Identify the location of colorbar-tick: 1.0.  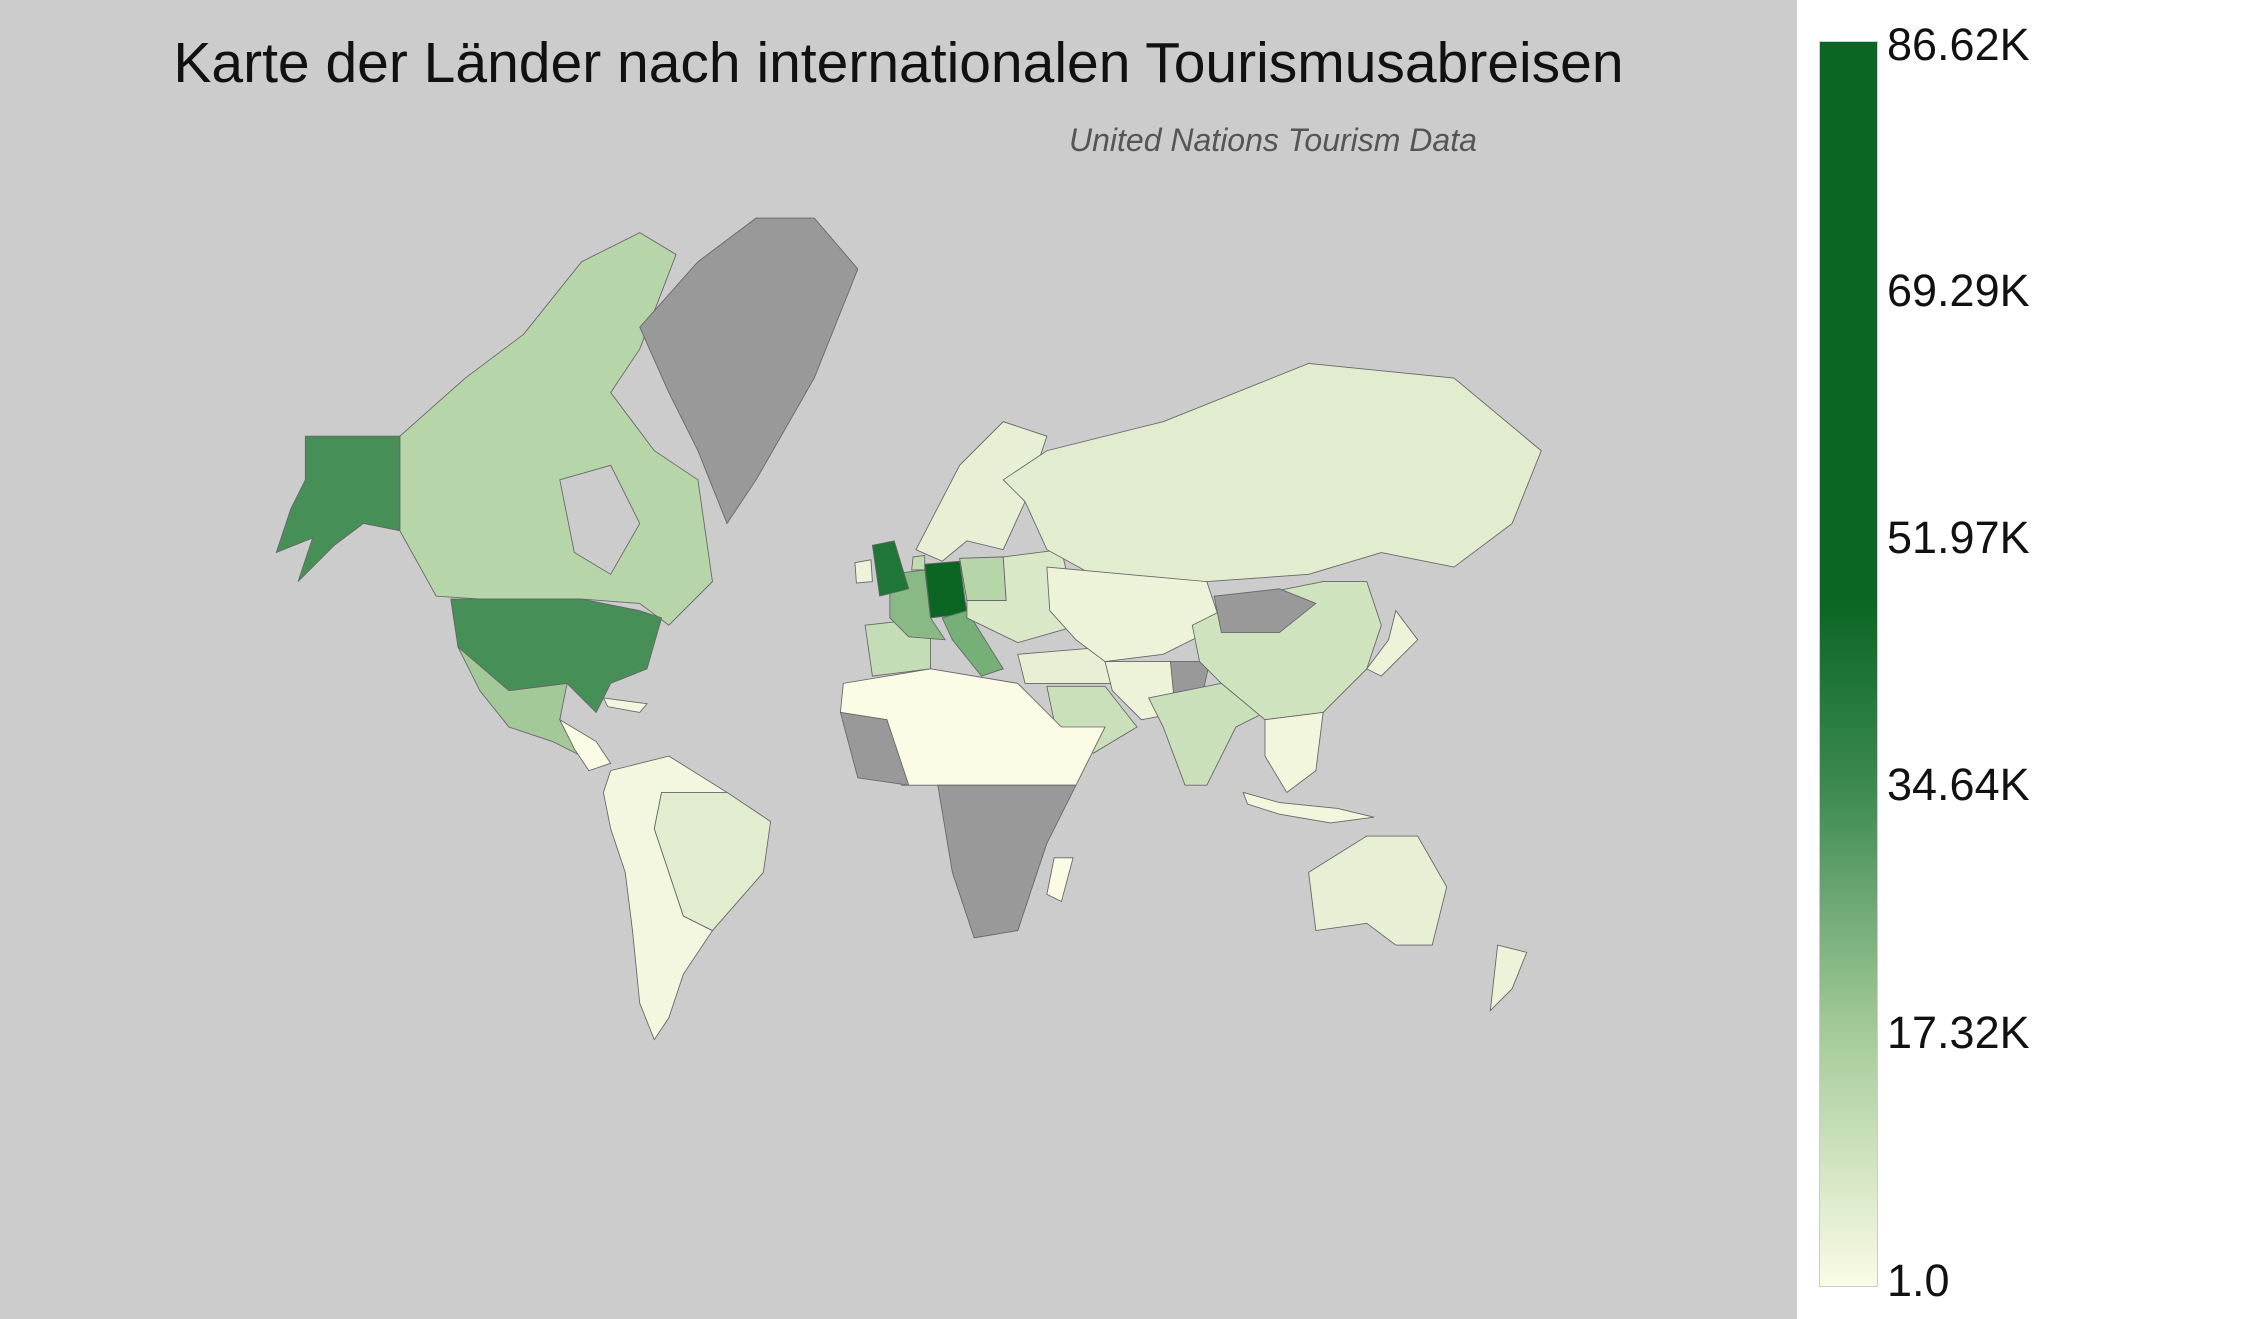
(1918, 1280).